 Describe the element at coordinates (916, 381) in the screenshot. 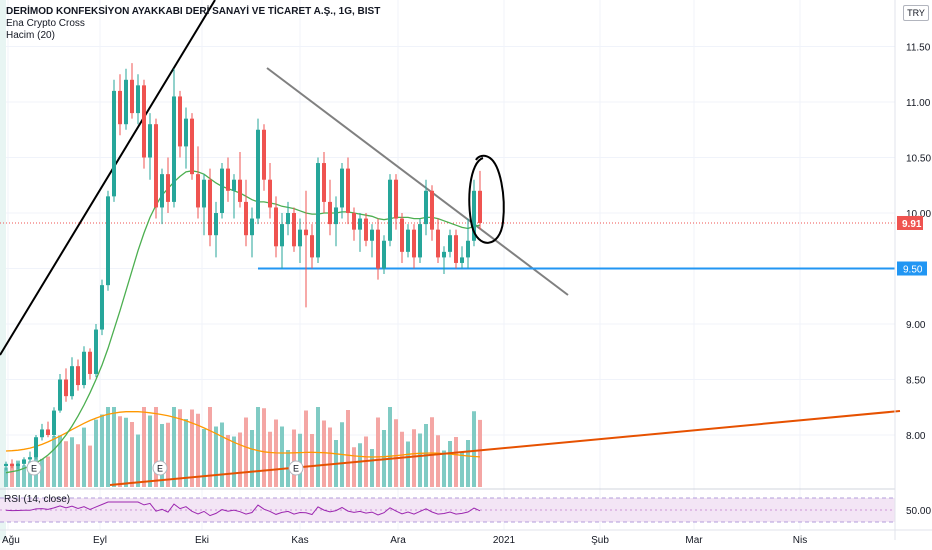

I see `price-tick-label: 8.50` at that location.